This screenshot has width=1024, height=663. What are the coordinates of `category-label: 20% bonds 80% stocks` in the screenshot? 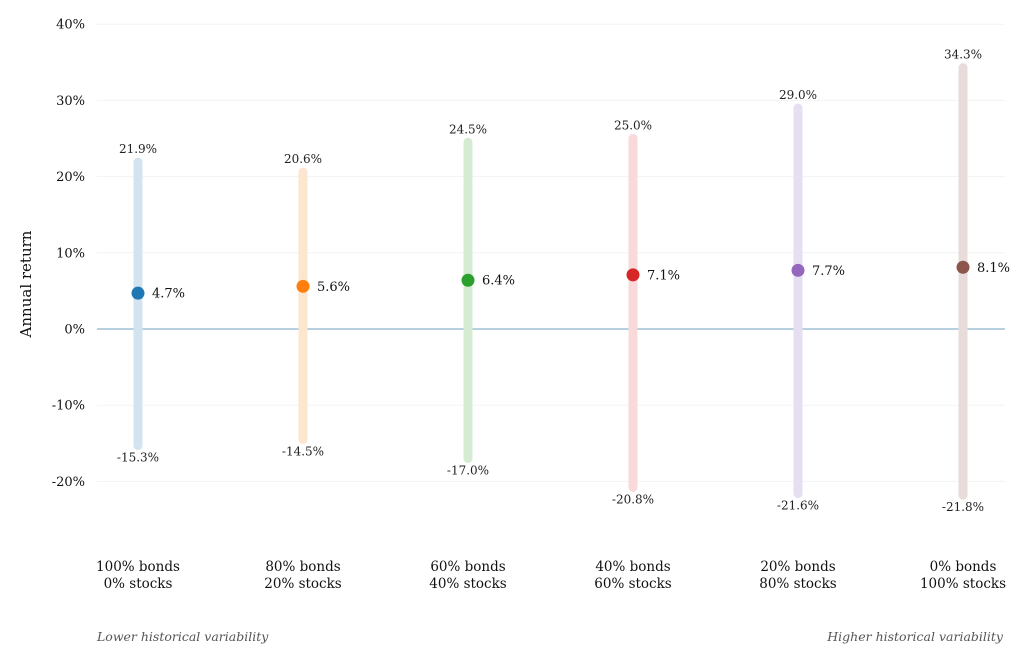 It's located at (798, 575).